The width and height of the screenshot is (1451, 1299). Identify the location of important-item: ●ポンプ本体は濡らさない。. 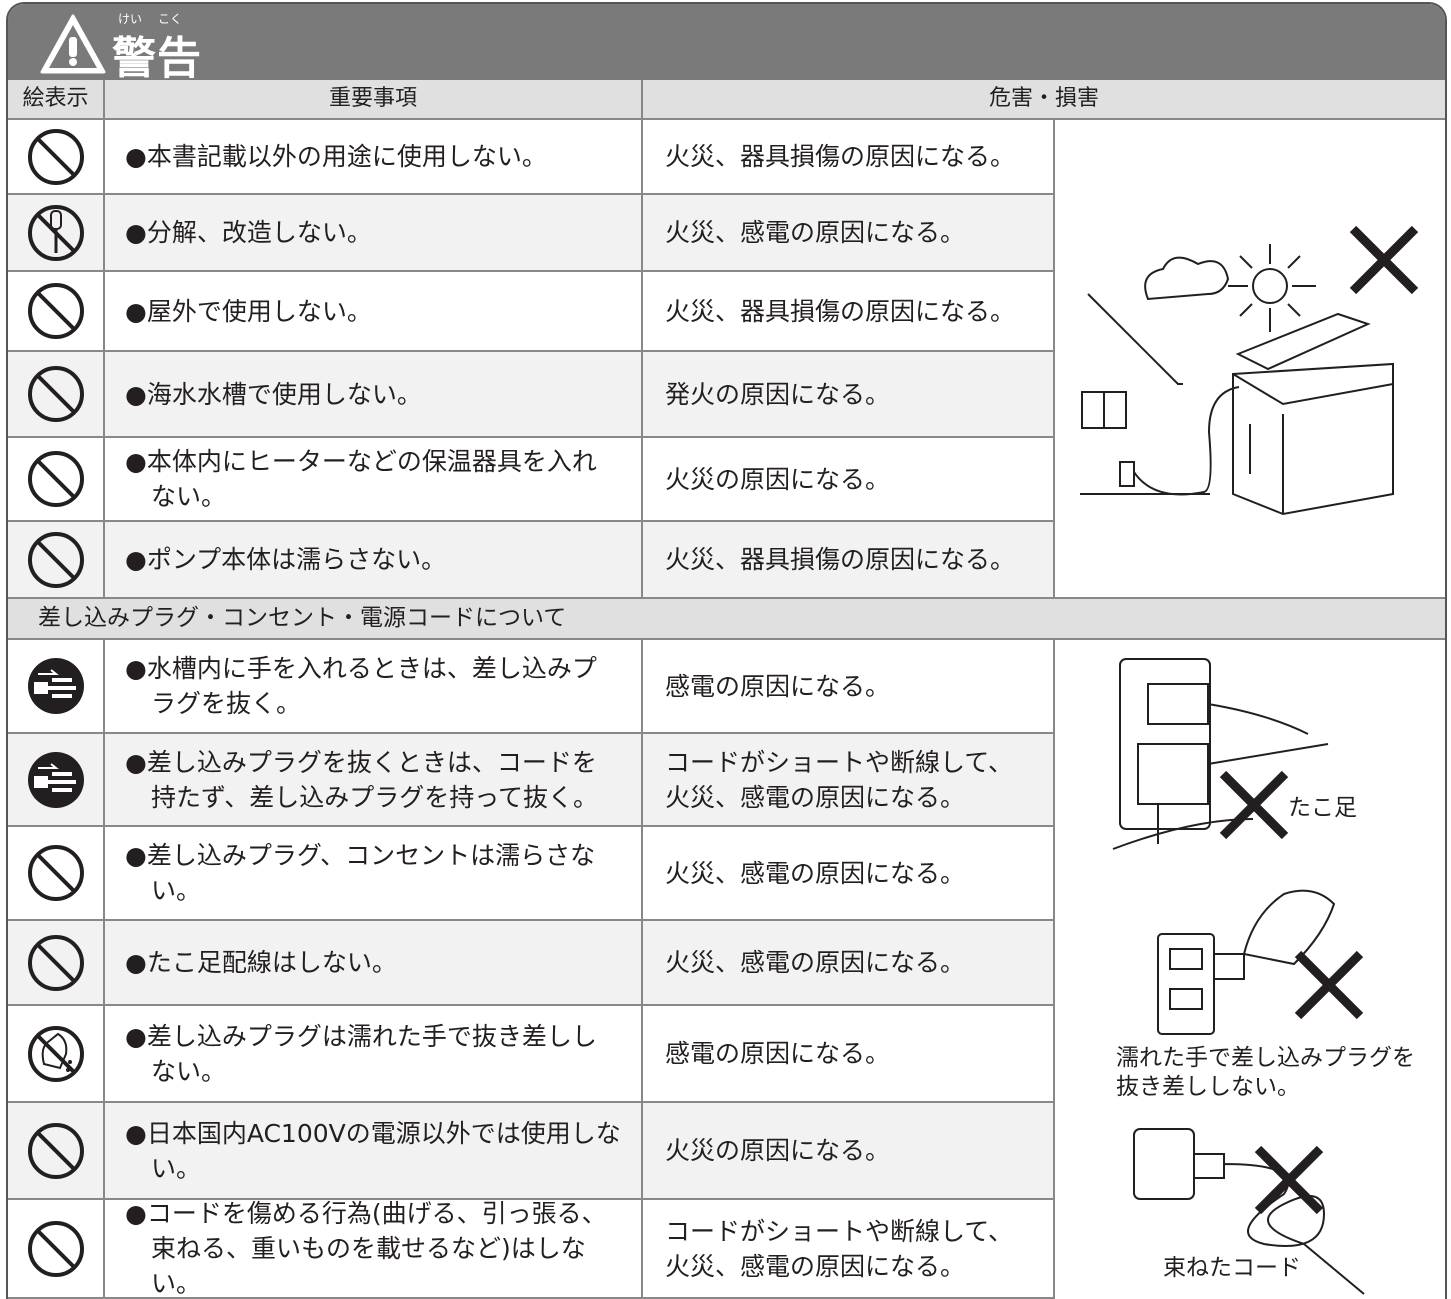
(374, 560).